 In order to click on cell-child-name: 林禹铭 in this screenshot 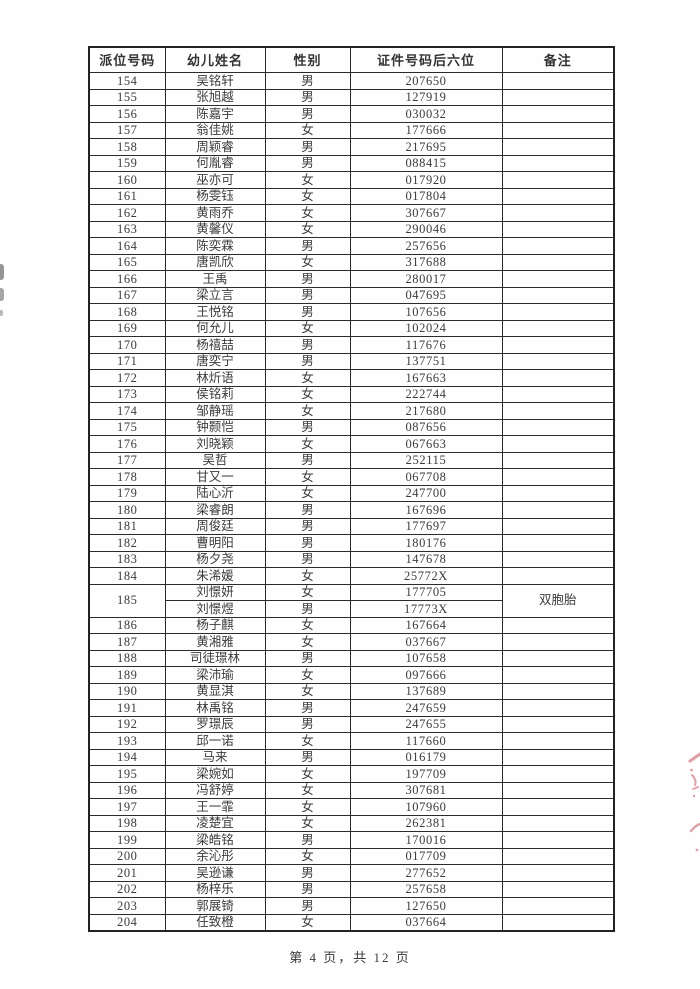, I will do `click(215, 708)`.